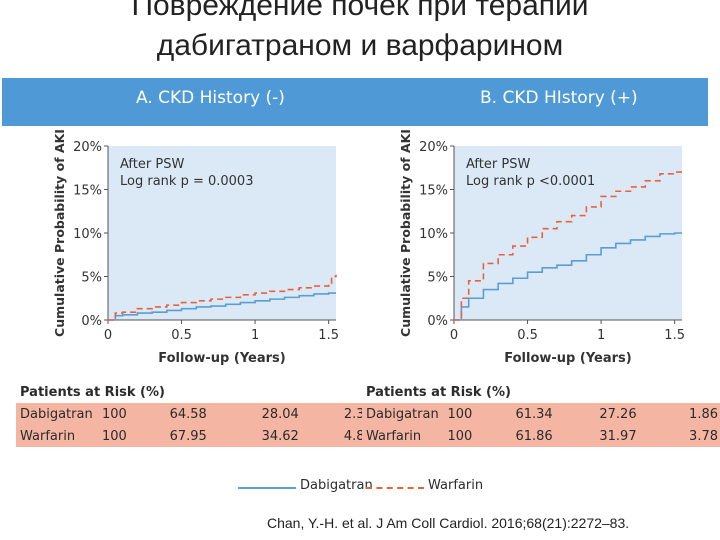 The height and width of the screenshot is (540, 720). I want to click on legend-label-dabigatran: Dabigatran, so click(336, 485).